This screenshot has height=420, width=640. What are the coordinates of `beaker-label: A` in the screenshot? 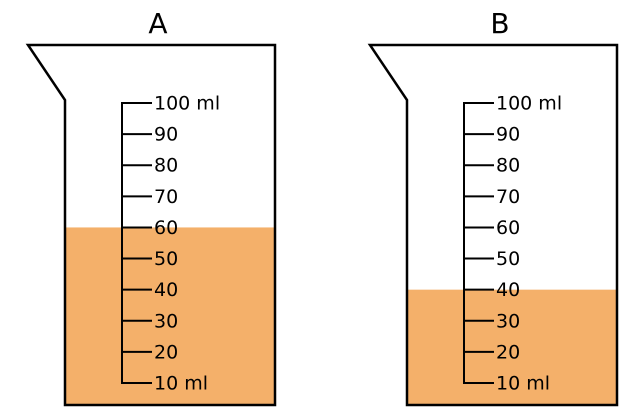 It's located at (157, 23).